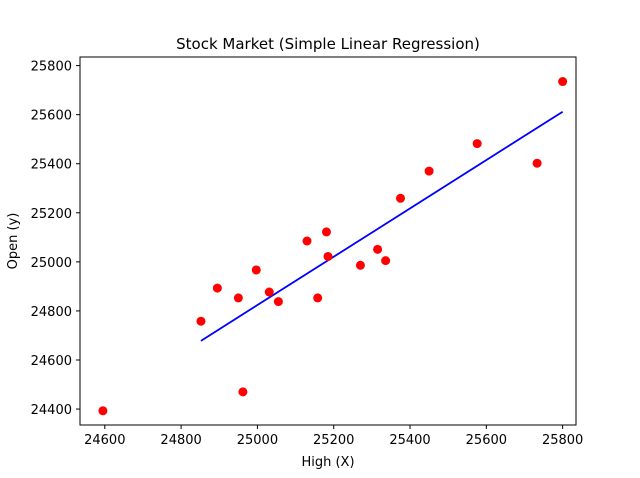 Image resolution: width=640 pixels, height=478 pixels. Describe the element at coordinates (562, 440) in the screenshot. I see `x-tick-label: 25800` at that location.